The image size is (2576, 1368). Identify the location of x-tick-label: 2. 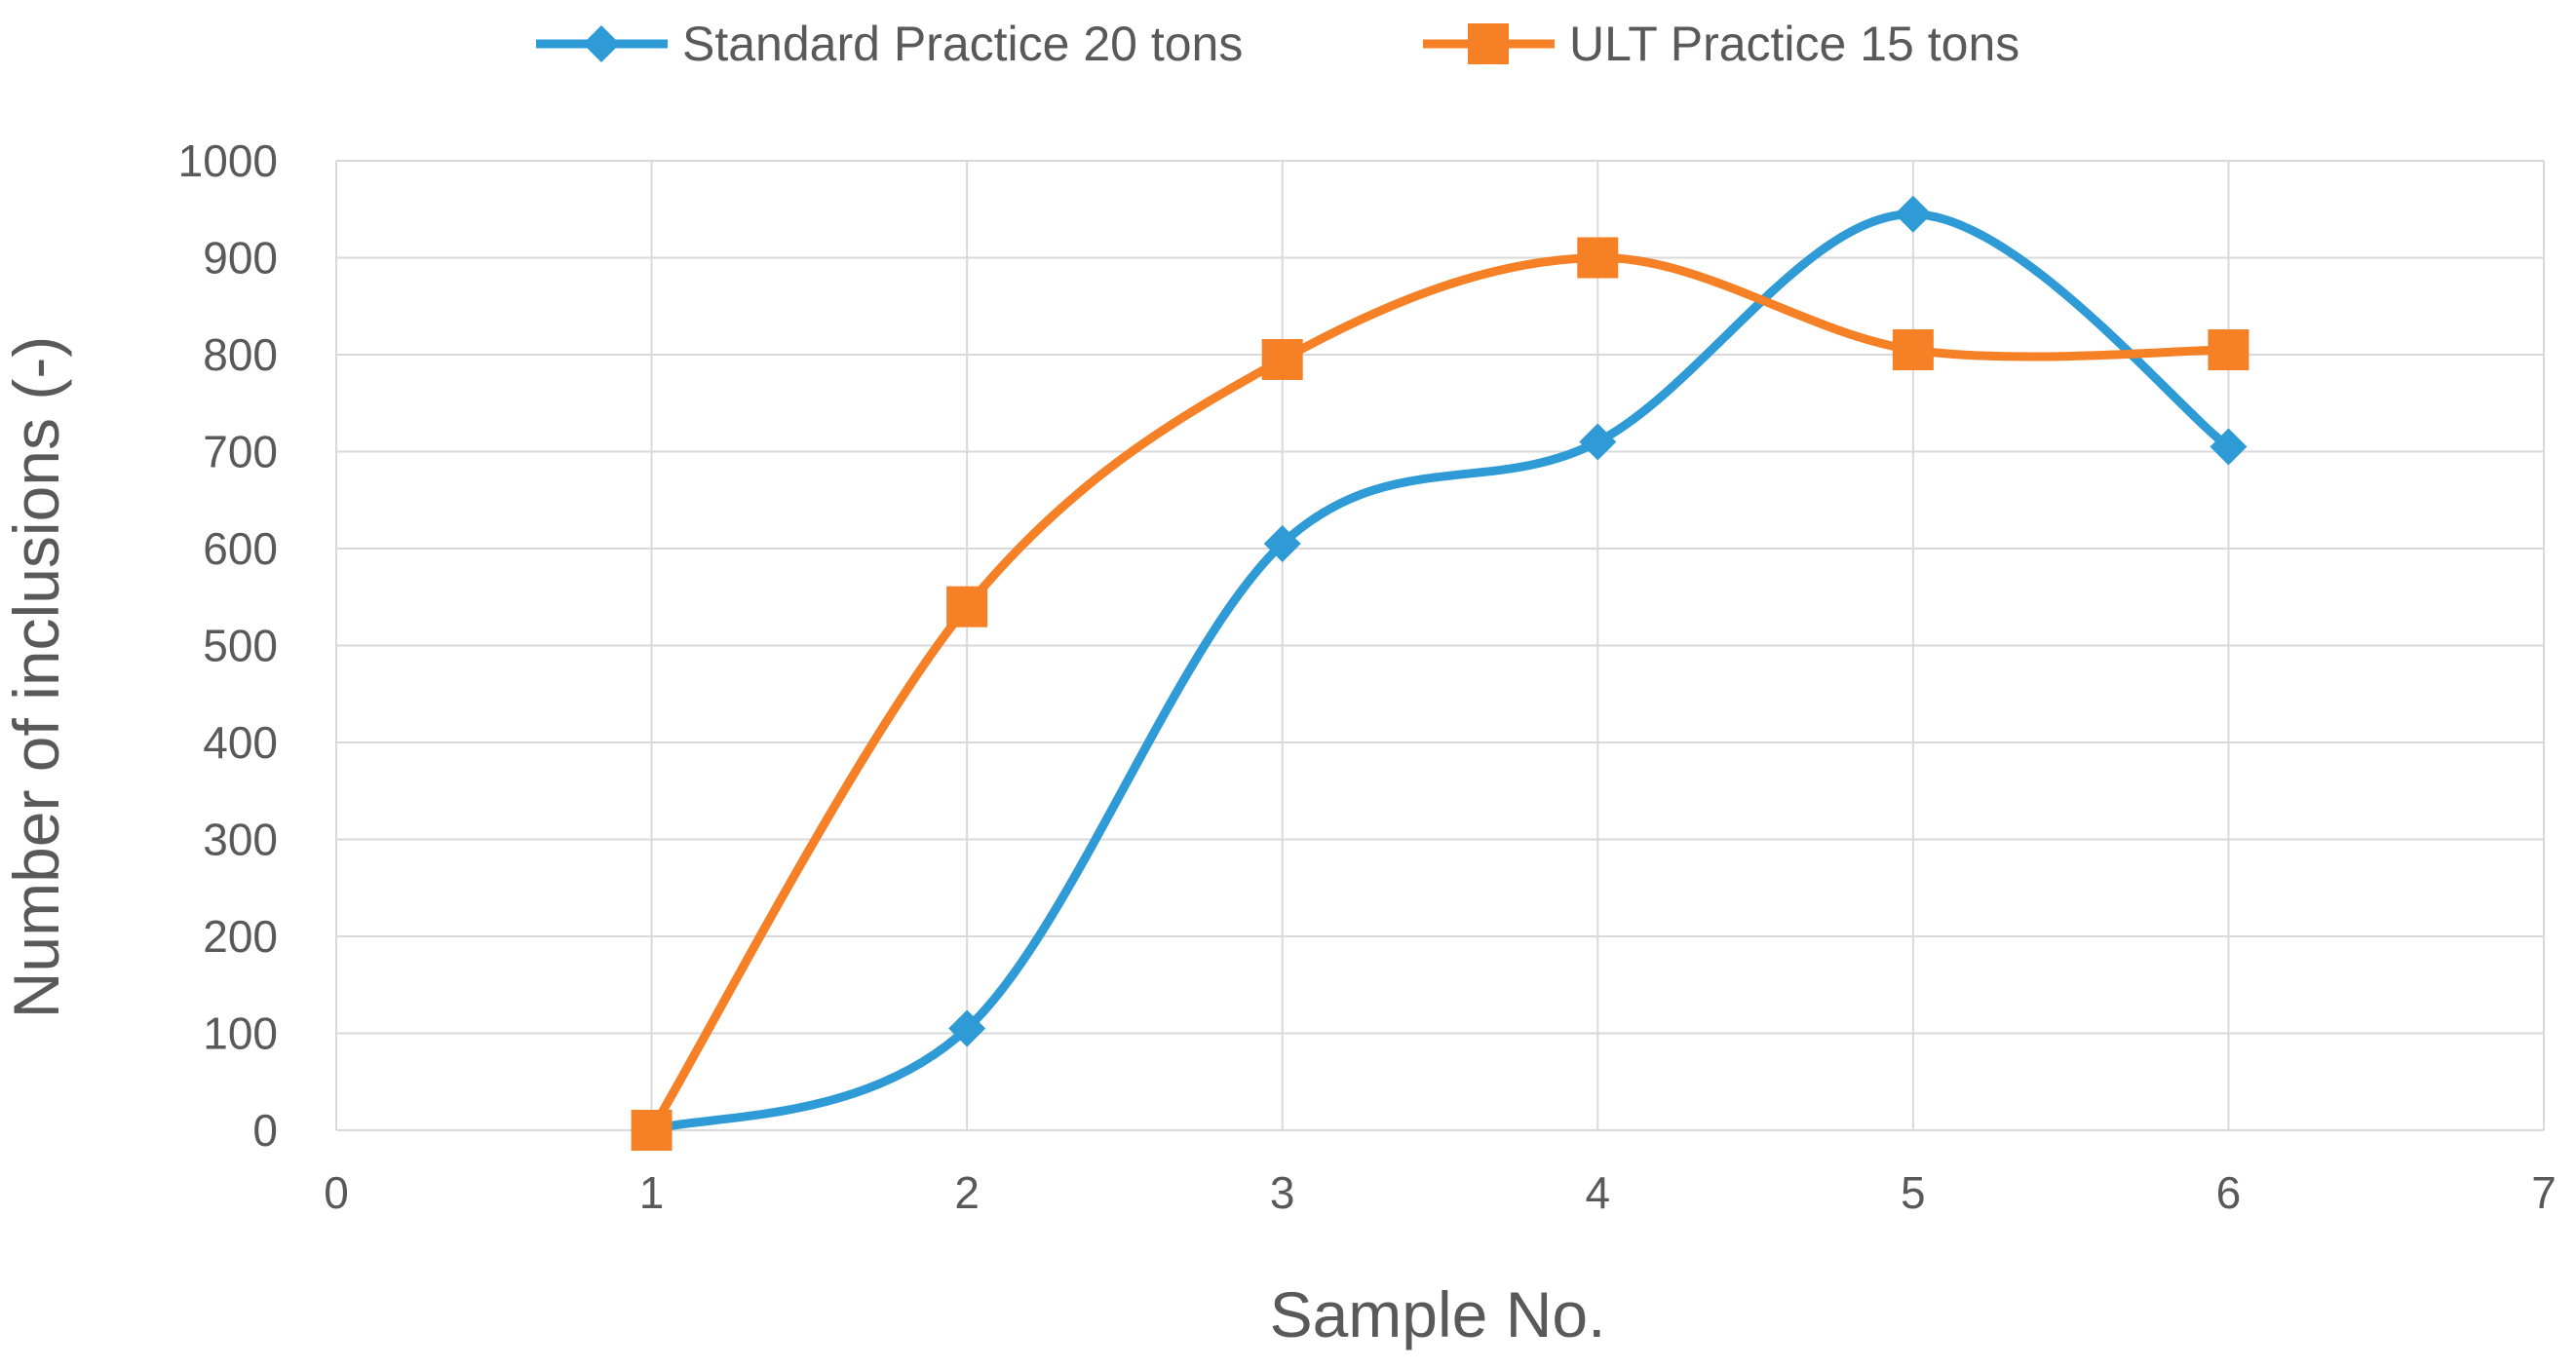
(967, 1192).